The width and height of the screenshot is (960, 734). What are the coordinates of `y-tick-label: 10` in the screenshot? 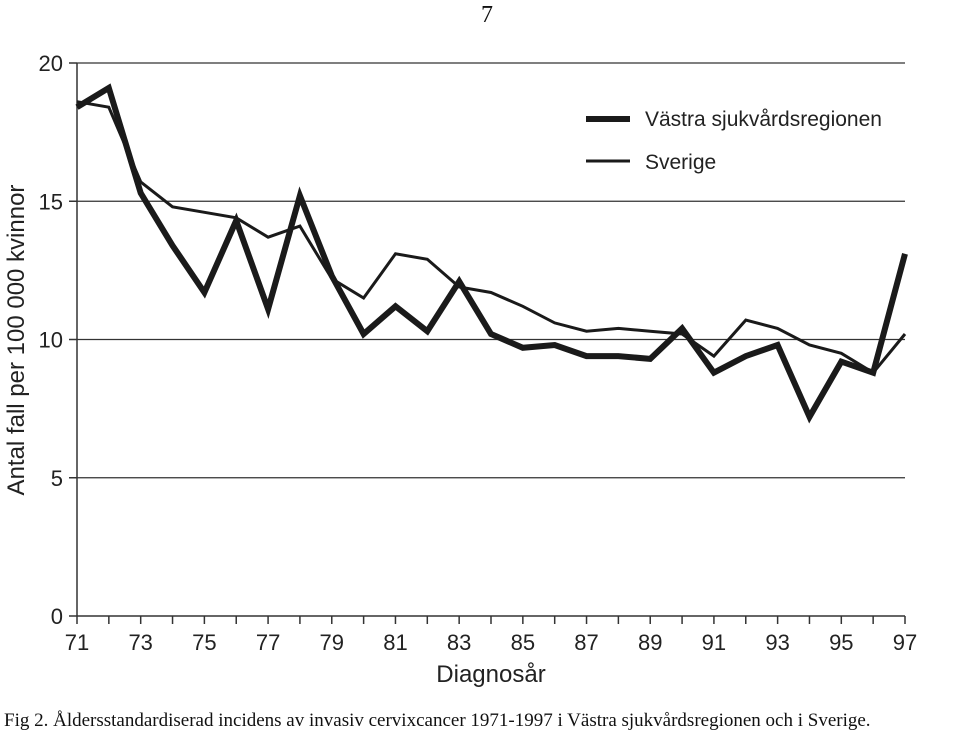 It's located at (51, 340).